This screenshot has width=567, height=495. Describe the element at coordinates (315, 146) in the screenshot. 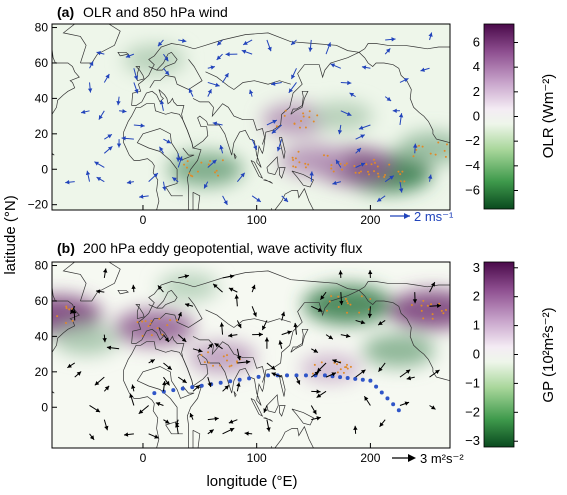

I see `panel-a-significance-dots` at that location.